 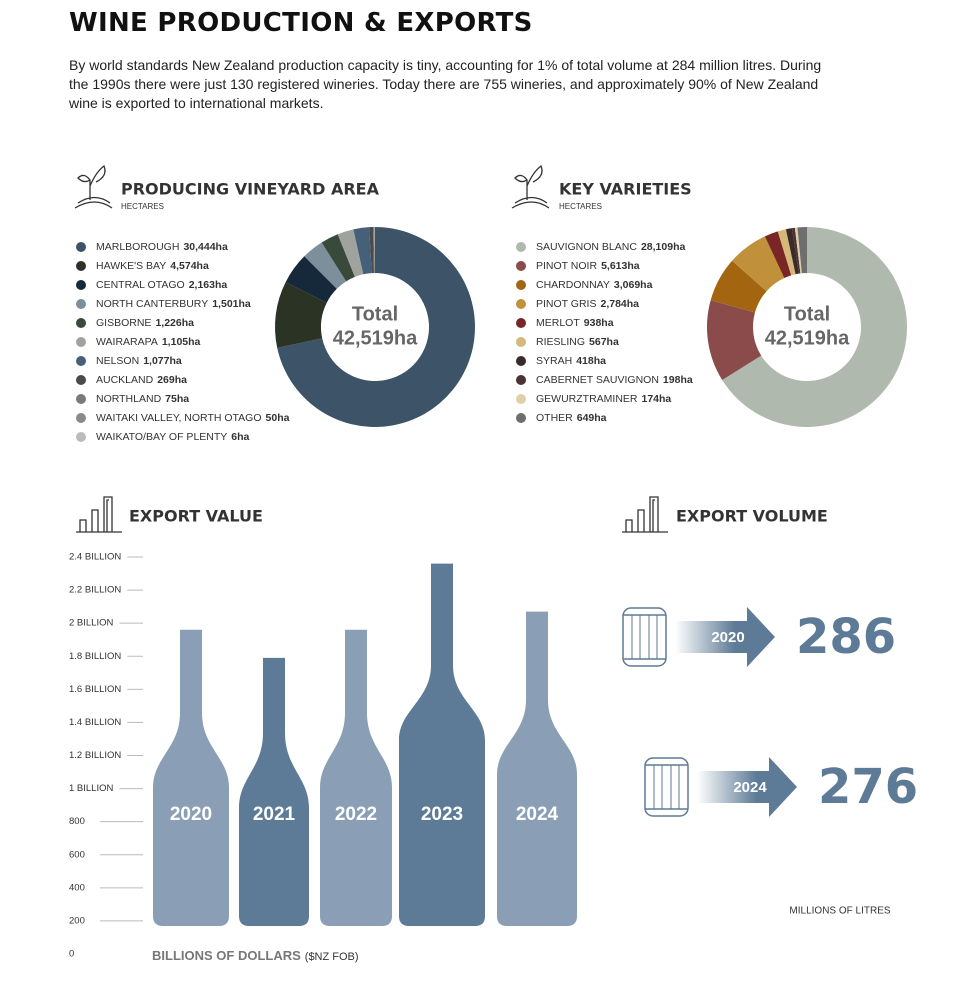 I want to click on legend-entry: PINOT NOIR 5,613ha, so click(x=588, y=266).